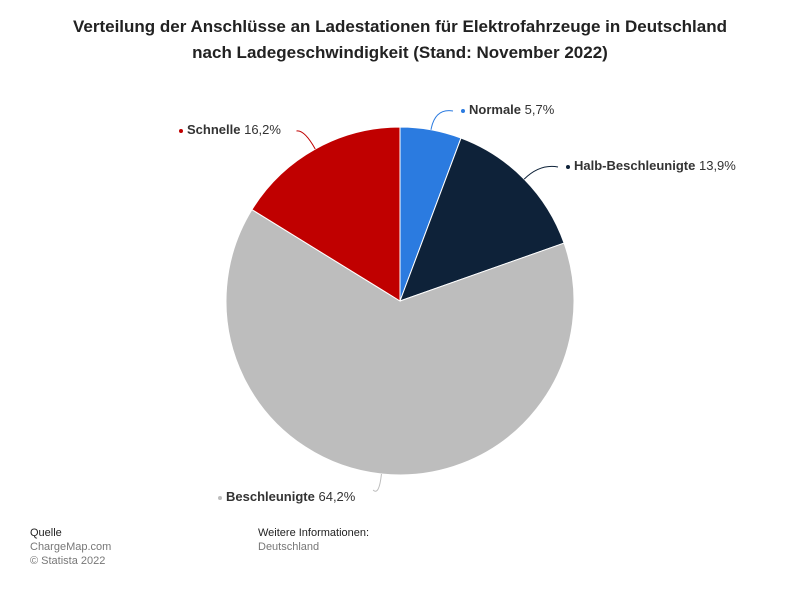 The height and width of the screenshot is (594, 800). I want to click on info-text: Deutschland, so click(289, 547).